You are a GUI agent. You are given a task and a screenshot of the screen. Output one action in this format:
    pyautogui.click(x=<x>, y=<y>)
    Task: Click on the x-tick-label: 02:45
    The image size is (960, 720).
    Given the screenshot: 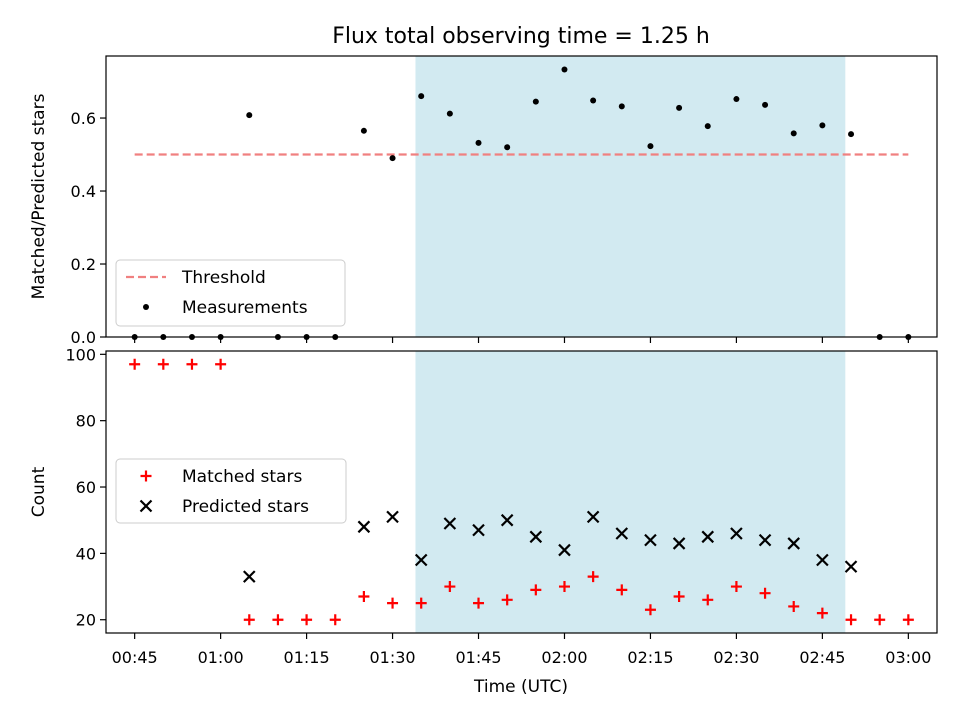 What is the action you would take?
    pyautogui.click(x=822, y=657)
    